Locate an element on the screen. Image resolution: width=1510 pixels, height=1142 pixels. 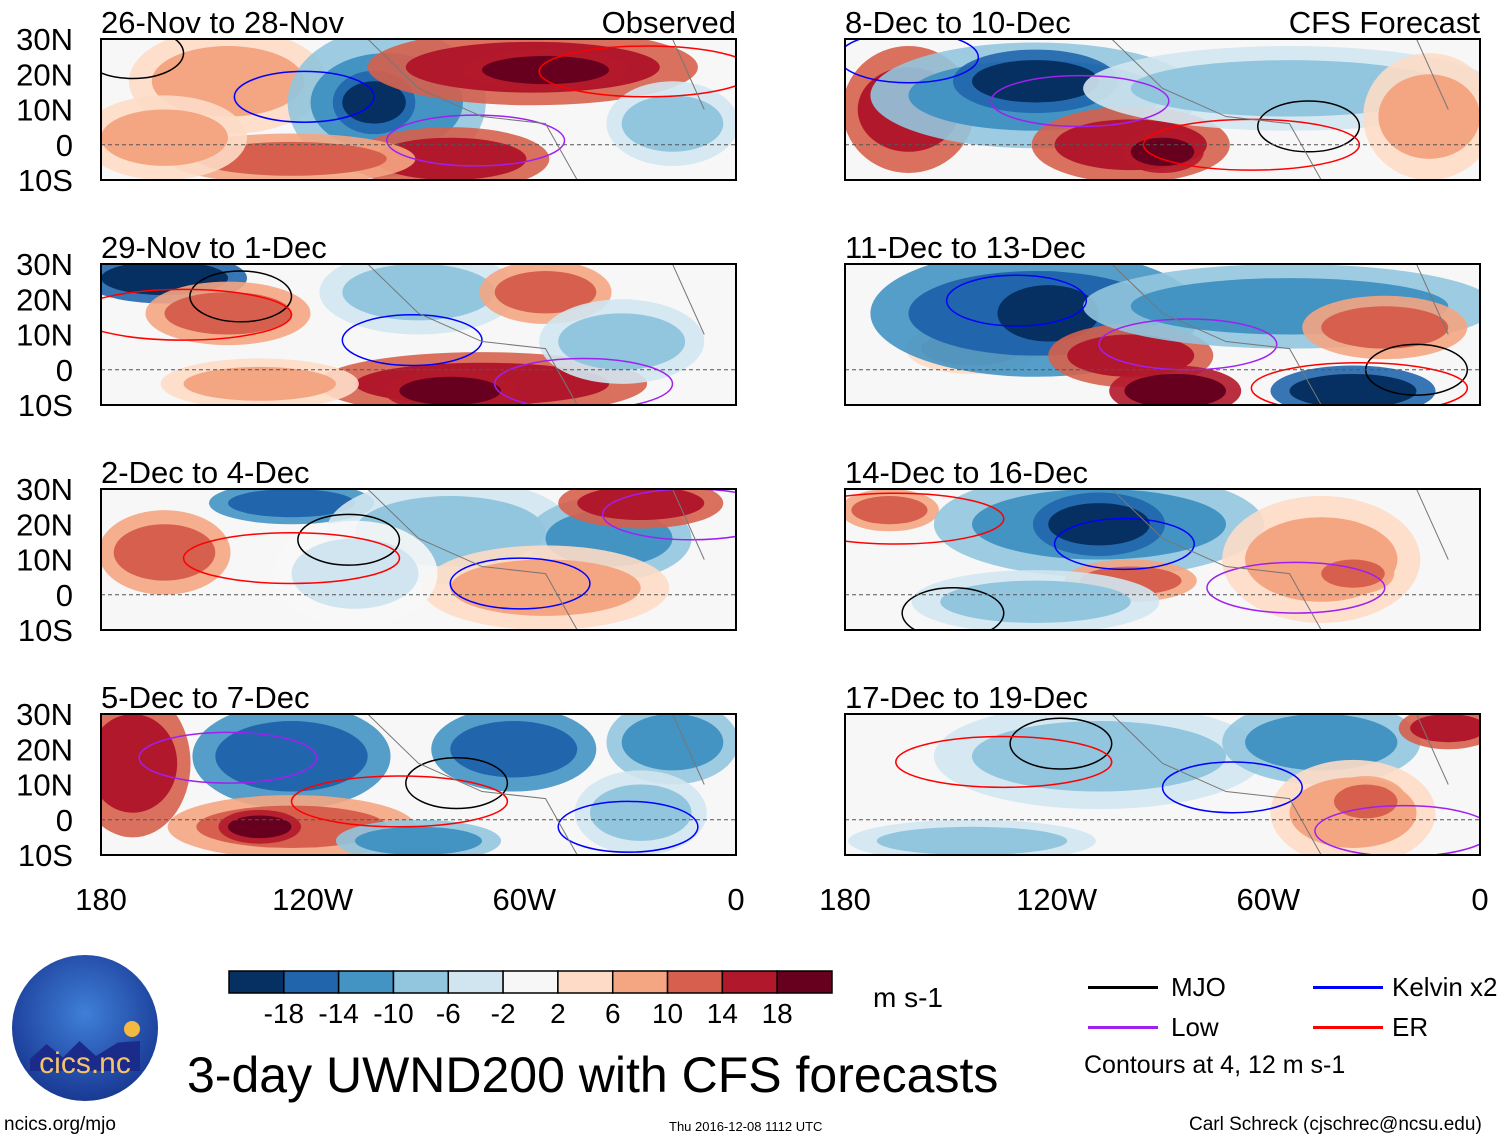
lon-tick-label: 120W is located at coordinates (313, 899).